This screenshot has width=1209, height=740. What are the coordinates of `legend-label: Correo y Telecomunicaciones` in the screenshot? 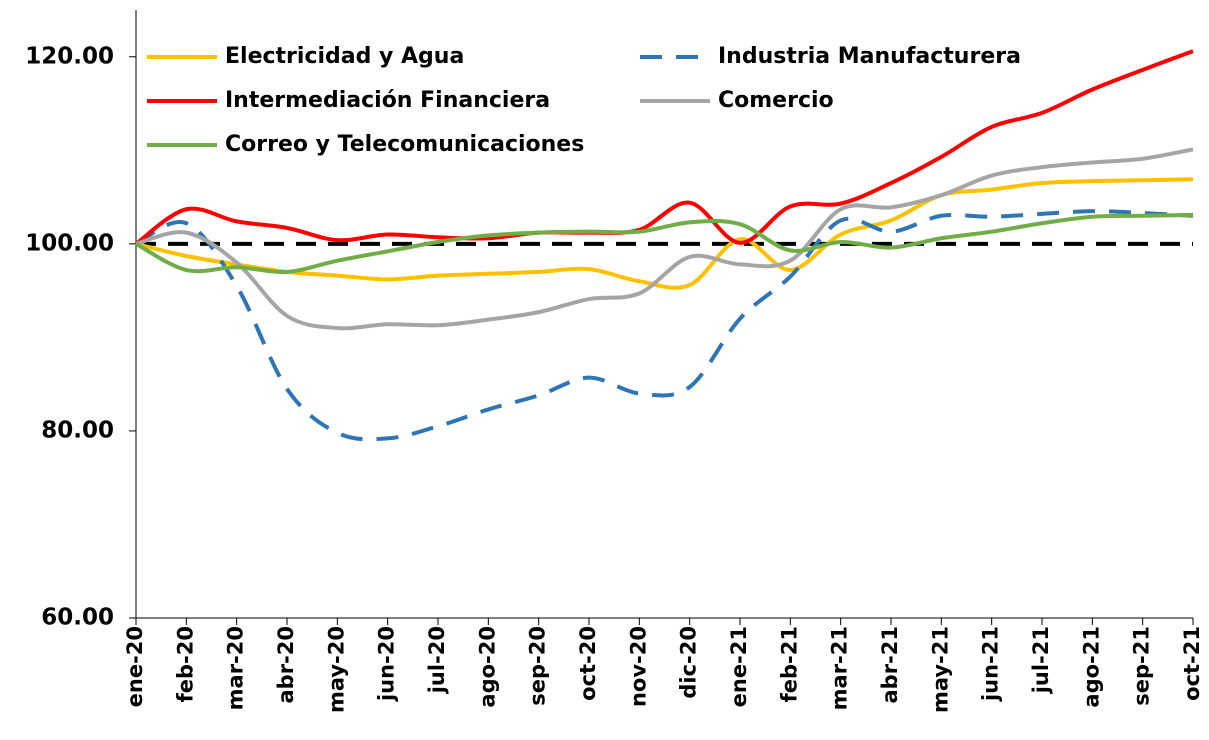 It's located at (404, 144).